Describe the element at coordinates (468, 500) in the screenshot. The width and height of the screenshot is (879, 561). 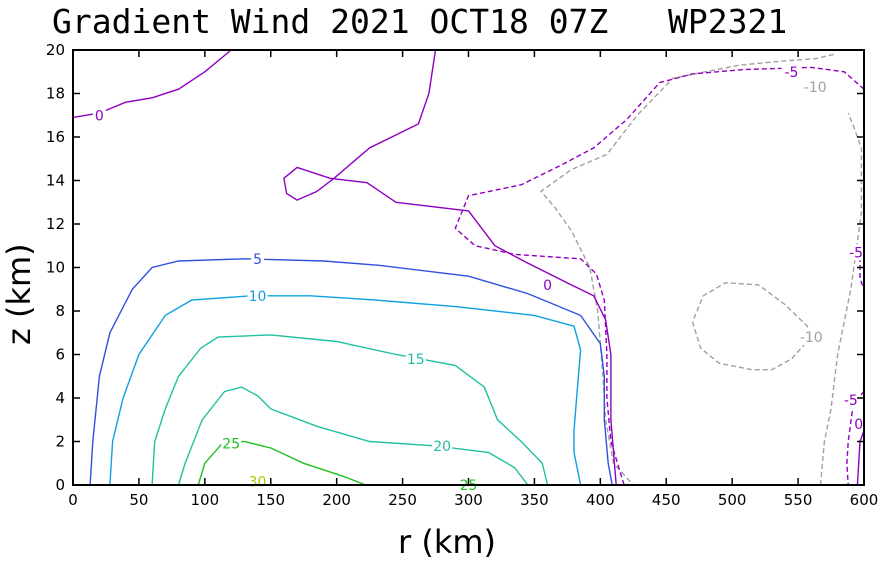
I see `x-tick-label: 300` at that location.